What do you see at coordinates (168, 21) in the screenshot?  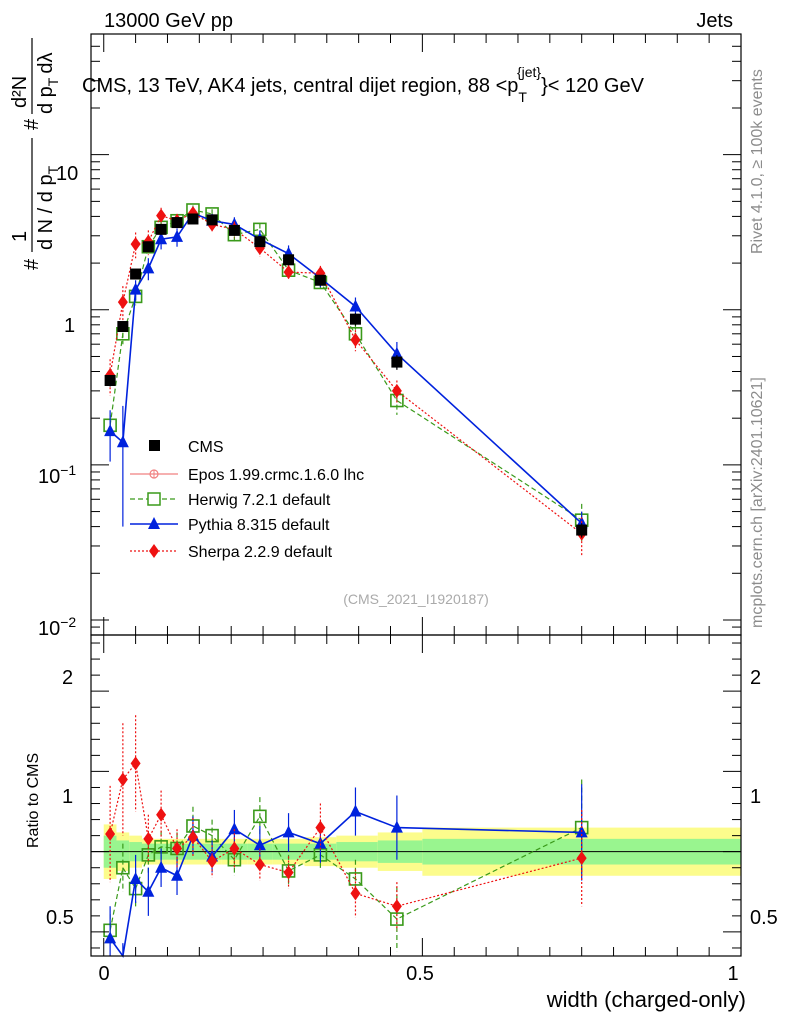 I see `header-energy: 13000 GeV pp` at bounding box center [168, 21].